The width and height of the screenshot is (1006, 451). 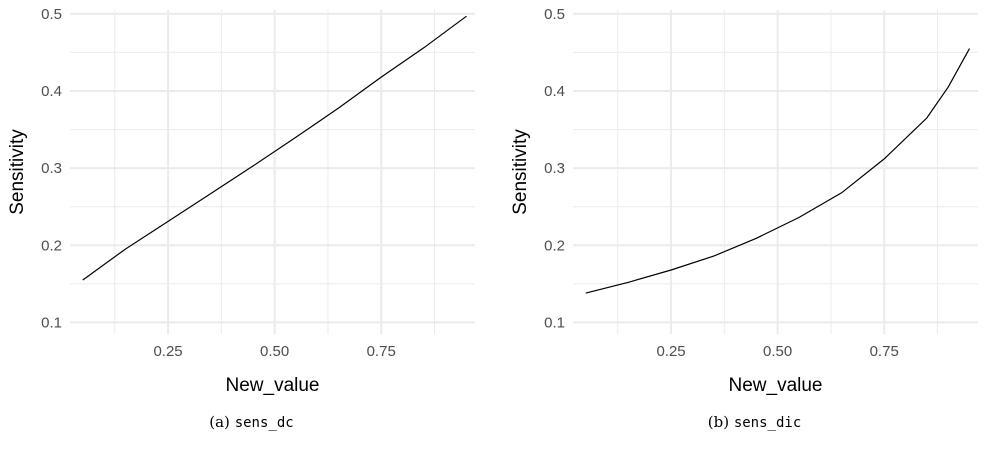 I want to click on caption-a-prefix: (a), so click(x=219, y=422).